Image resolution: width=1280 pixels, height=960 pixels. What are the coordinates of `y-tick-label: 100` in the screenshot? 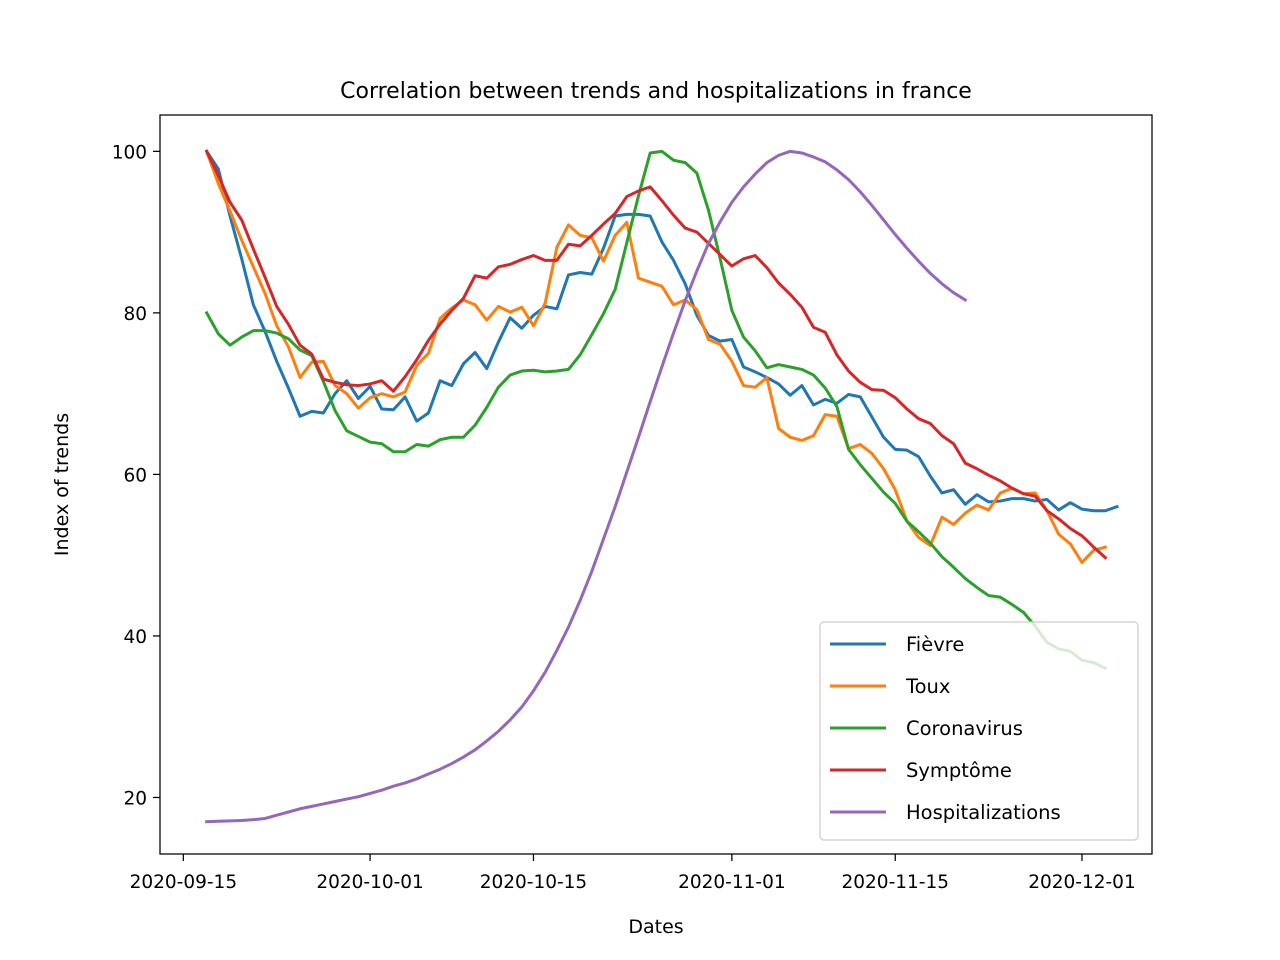 It's located at (129, 152).